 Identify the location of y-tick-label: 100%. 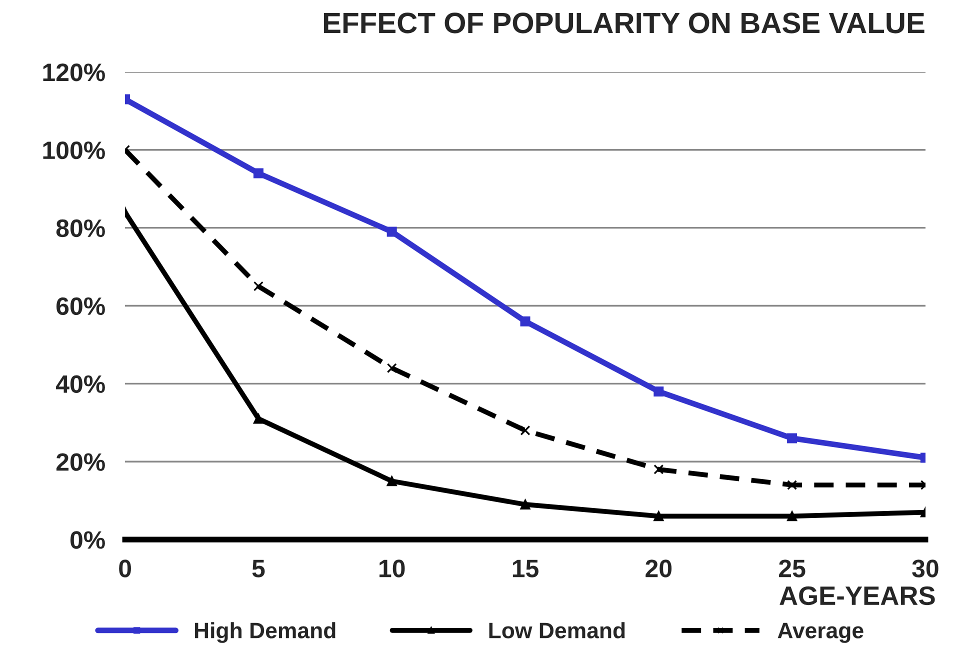
(74, 150).